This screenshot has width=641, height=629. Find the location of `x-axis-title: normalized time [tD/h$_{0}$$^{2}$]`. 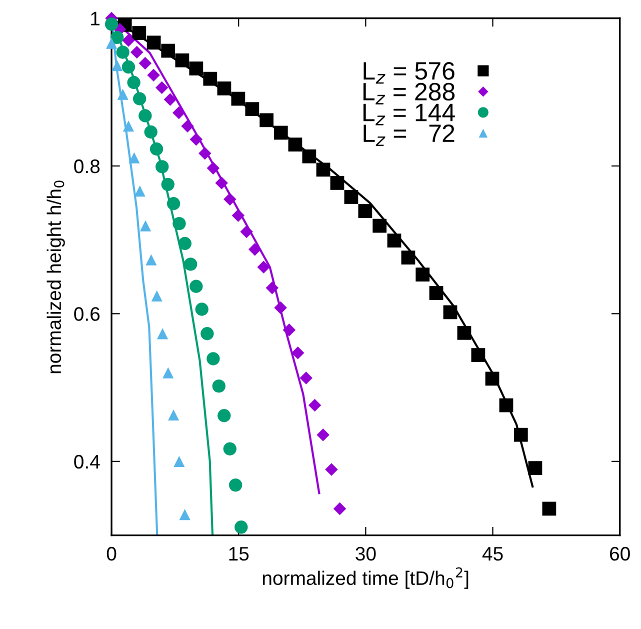

x-axis-title: normalized time [tD/h$_{0}$$^{2}$] is located at coordinates (365, 578).